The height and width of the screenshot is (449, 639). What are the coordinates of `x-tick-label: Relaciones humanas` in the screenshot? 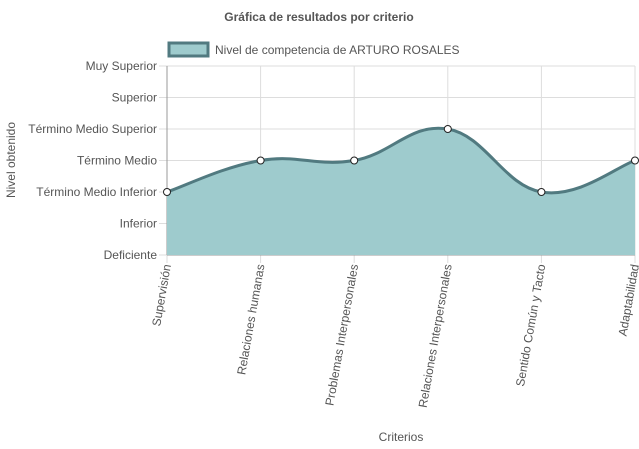 It's located at (250, 319).